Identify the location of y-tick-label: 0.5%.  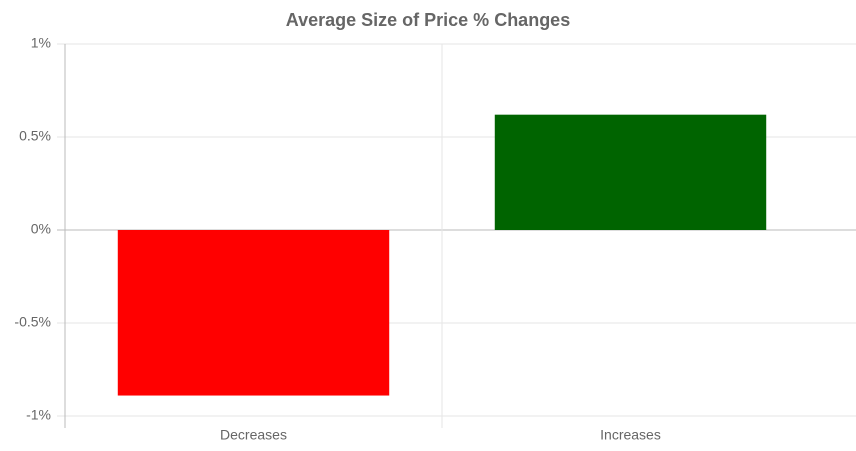
(35, 136).